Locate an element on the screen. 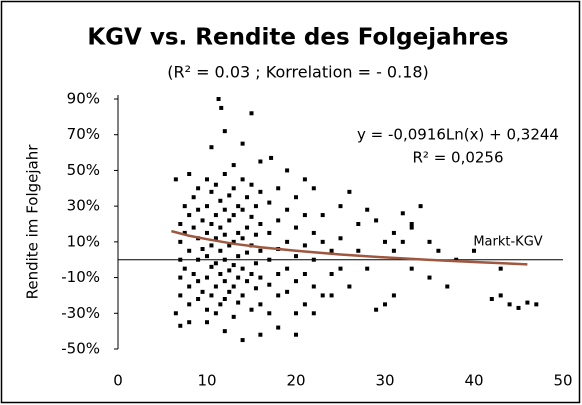 The width and height of the screenshot is (582, 405). chart-title: KGV vs. Rendite des Folgejahres is located at coordinates (297, 38).